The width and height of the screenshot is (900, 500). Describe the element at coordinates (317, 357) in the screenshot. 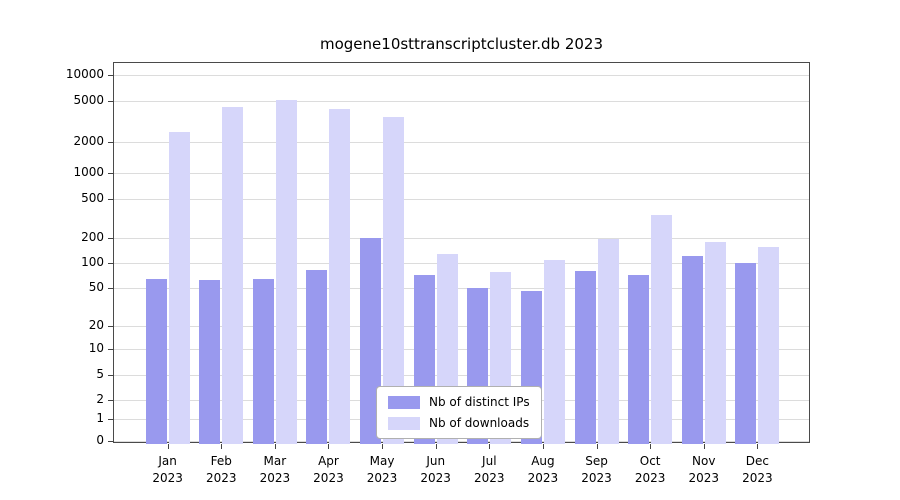

I see `bar-distinct-ips-apr` at that location.